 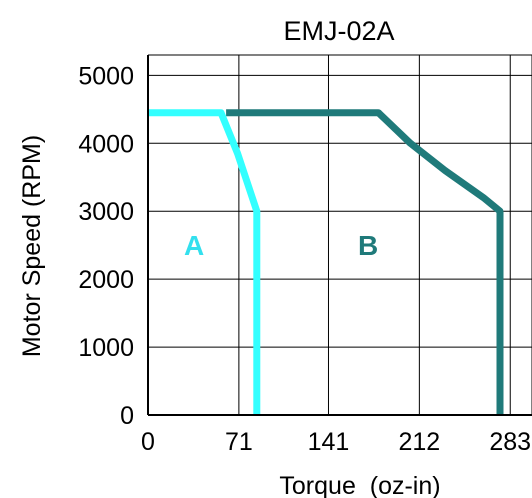 I want to click on x-tick-label: 212, so click(x=420, y=442).